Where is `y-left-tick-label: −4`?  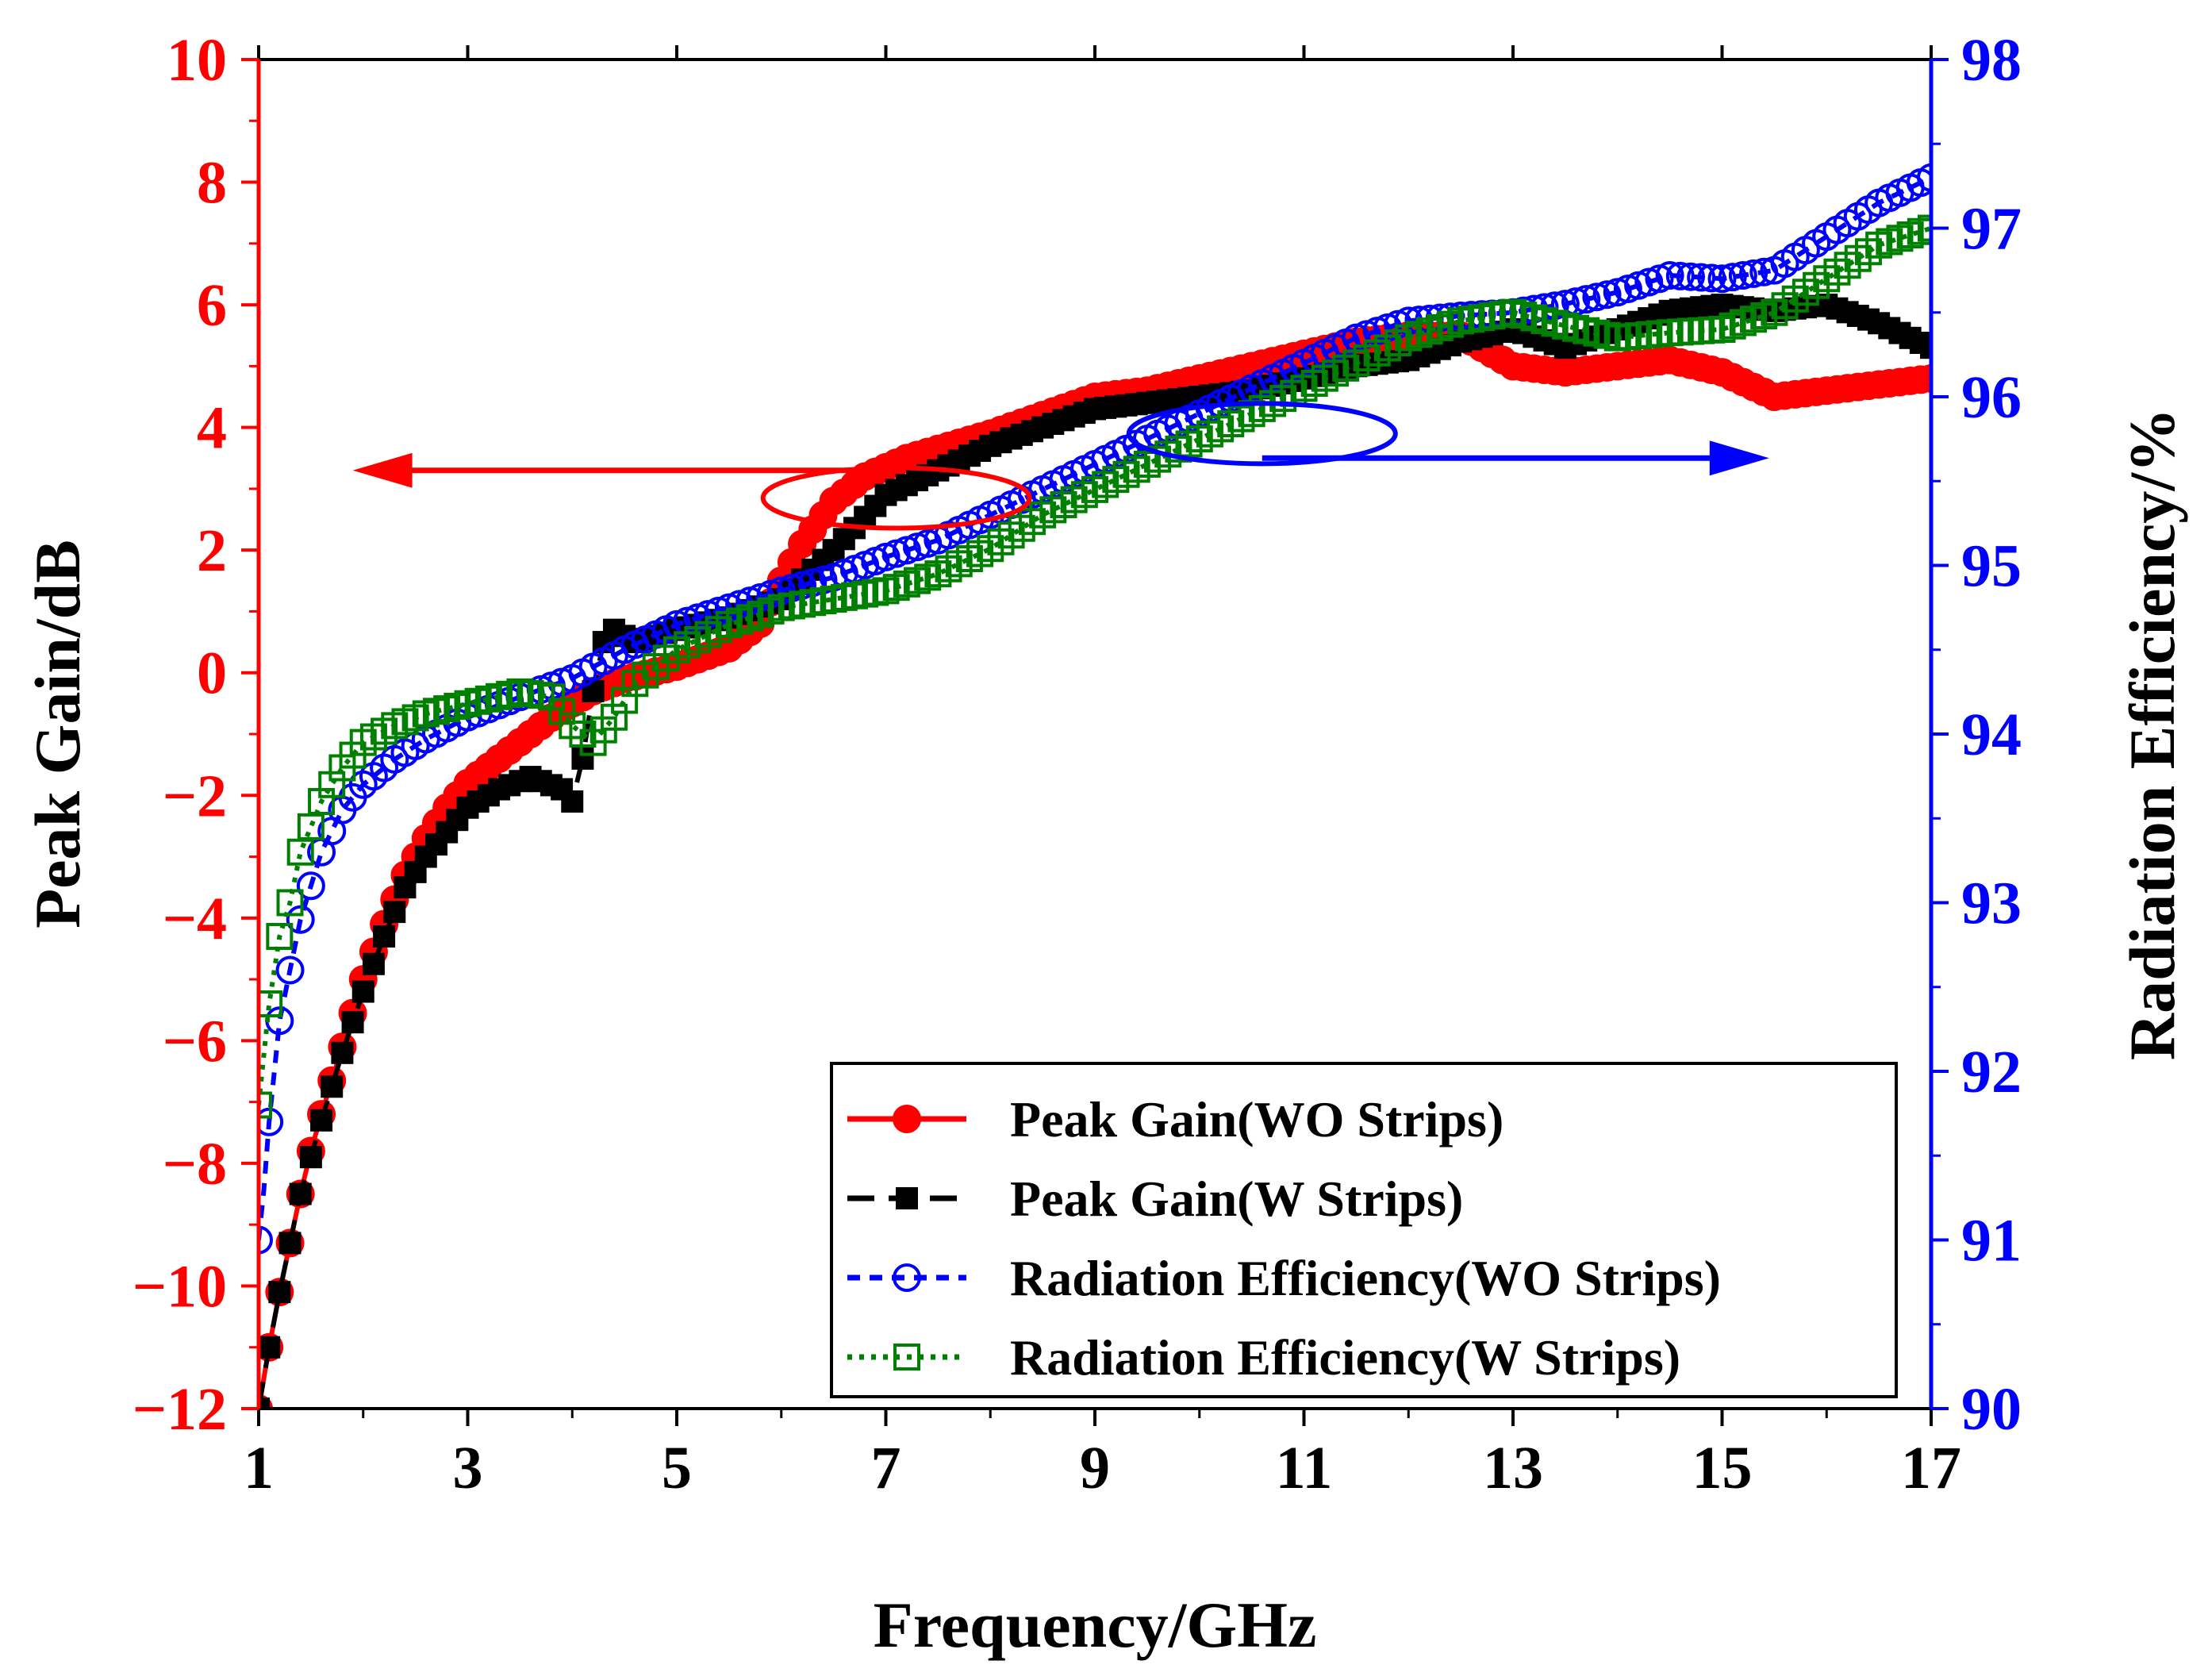 y-left-tick-label: −4 is located at coordinates (195, 919).